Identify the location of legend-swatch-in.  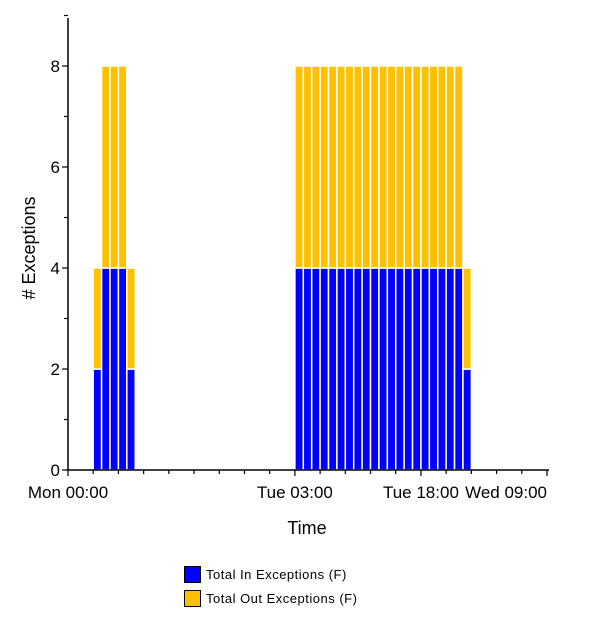
(192, 574).